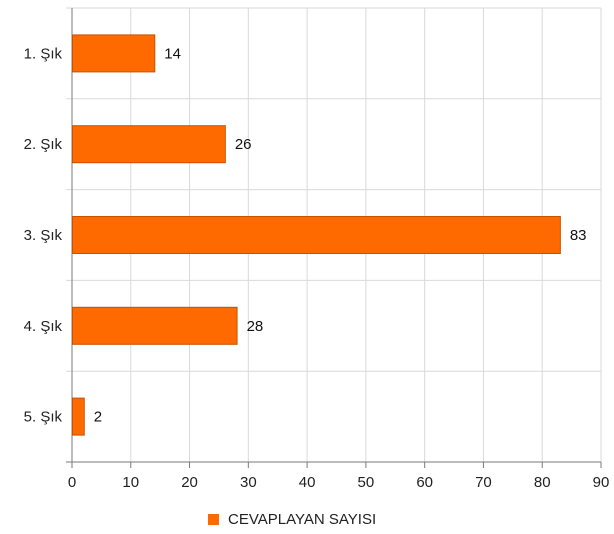  Describe the element at coordinates (172, 53) in the screenshot. I see `data-label: 14` at that location.